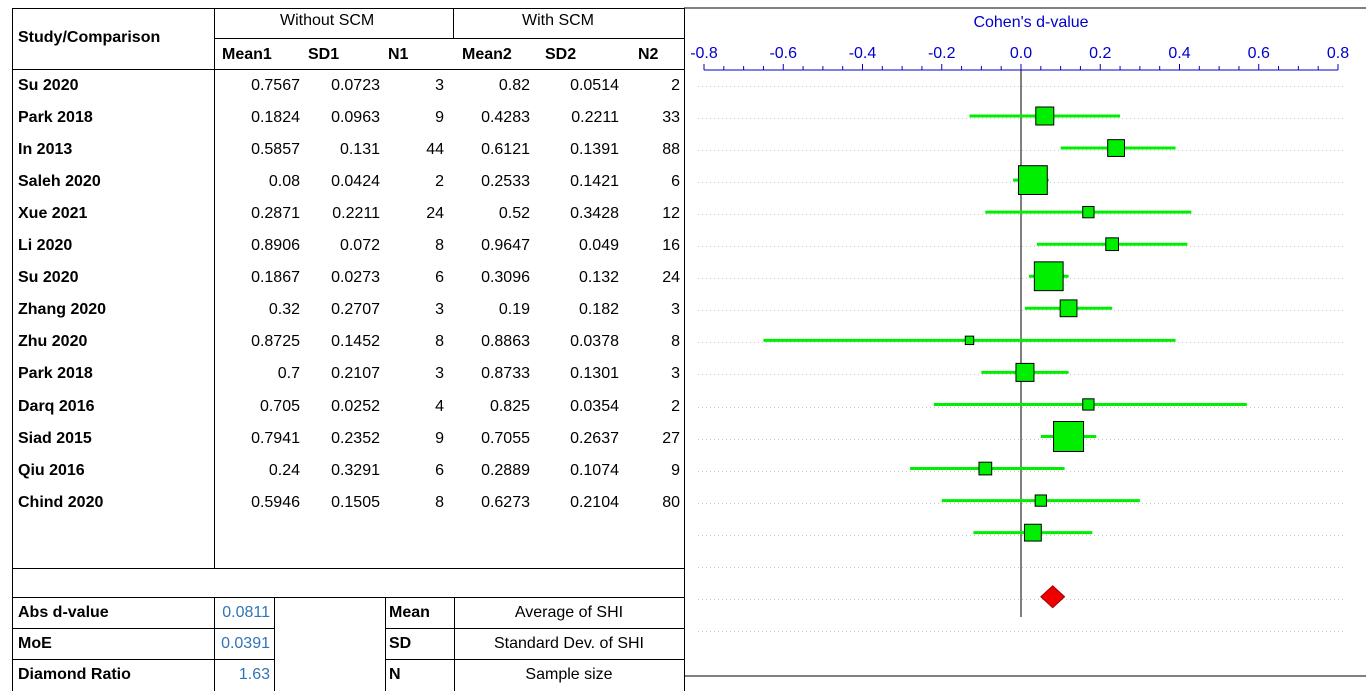 Image resolution: width=1366 pixels, height=691 pixels. What do you see at coordinates (671, 245) in the screenshot?
I see `cell-n2: 16` at bounding box center [671, 245].